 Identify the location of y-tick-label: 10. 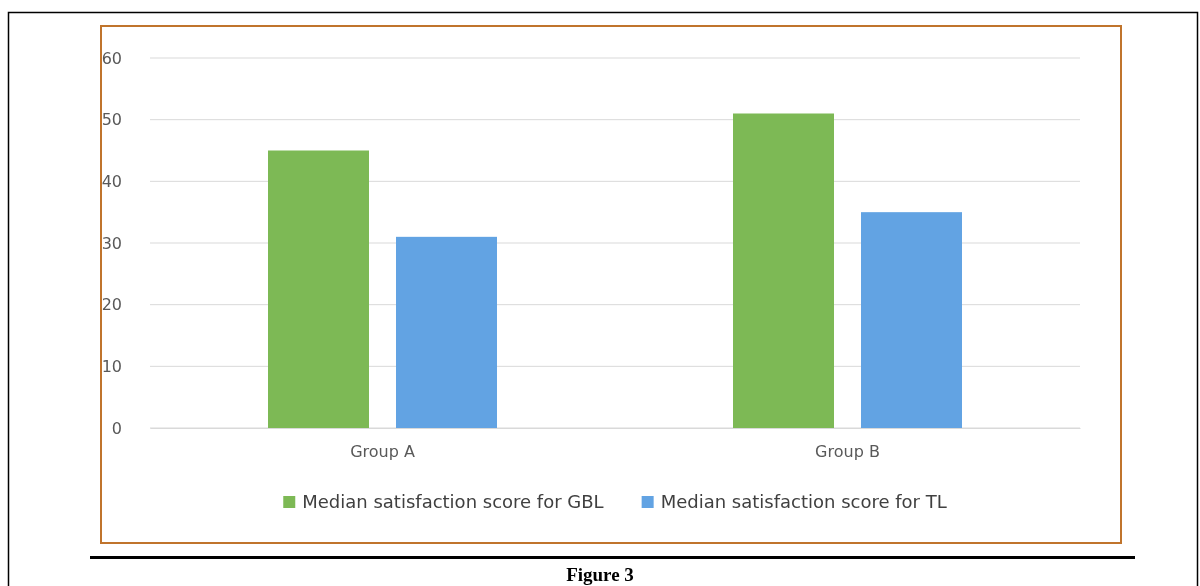
(111, 366).